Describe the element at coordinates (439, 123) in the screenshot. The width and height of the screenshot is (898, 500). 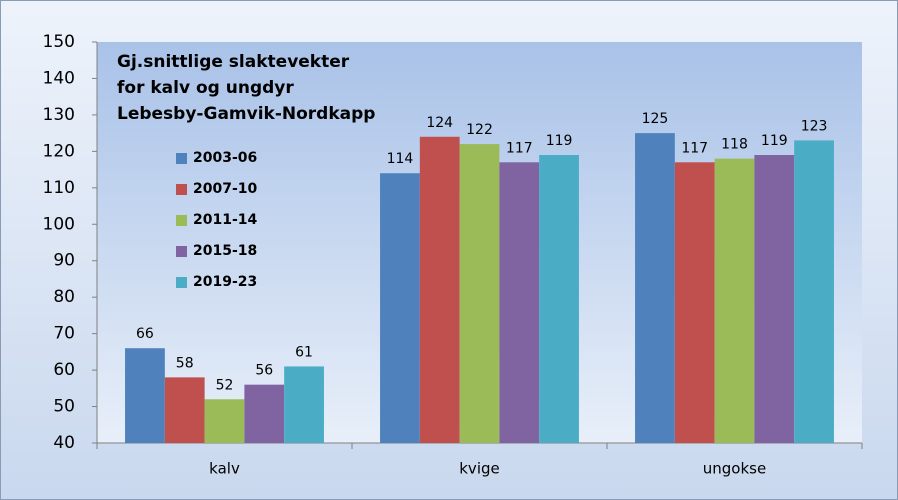
I see `data-label: 124` at that location.